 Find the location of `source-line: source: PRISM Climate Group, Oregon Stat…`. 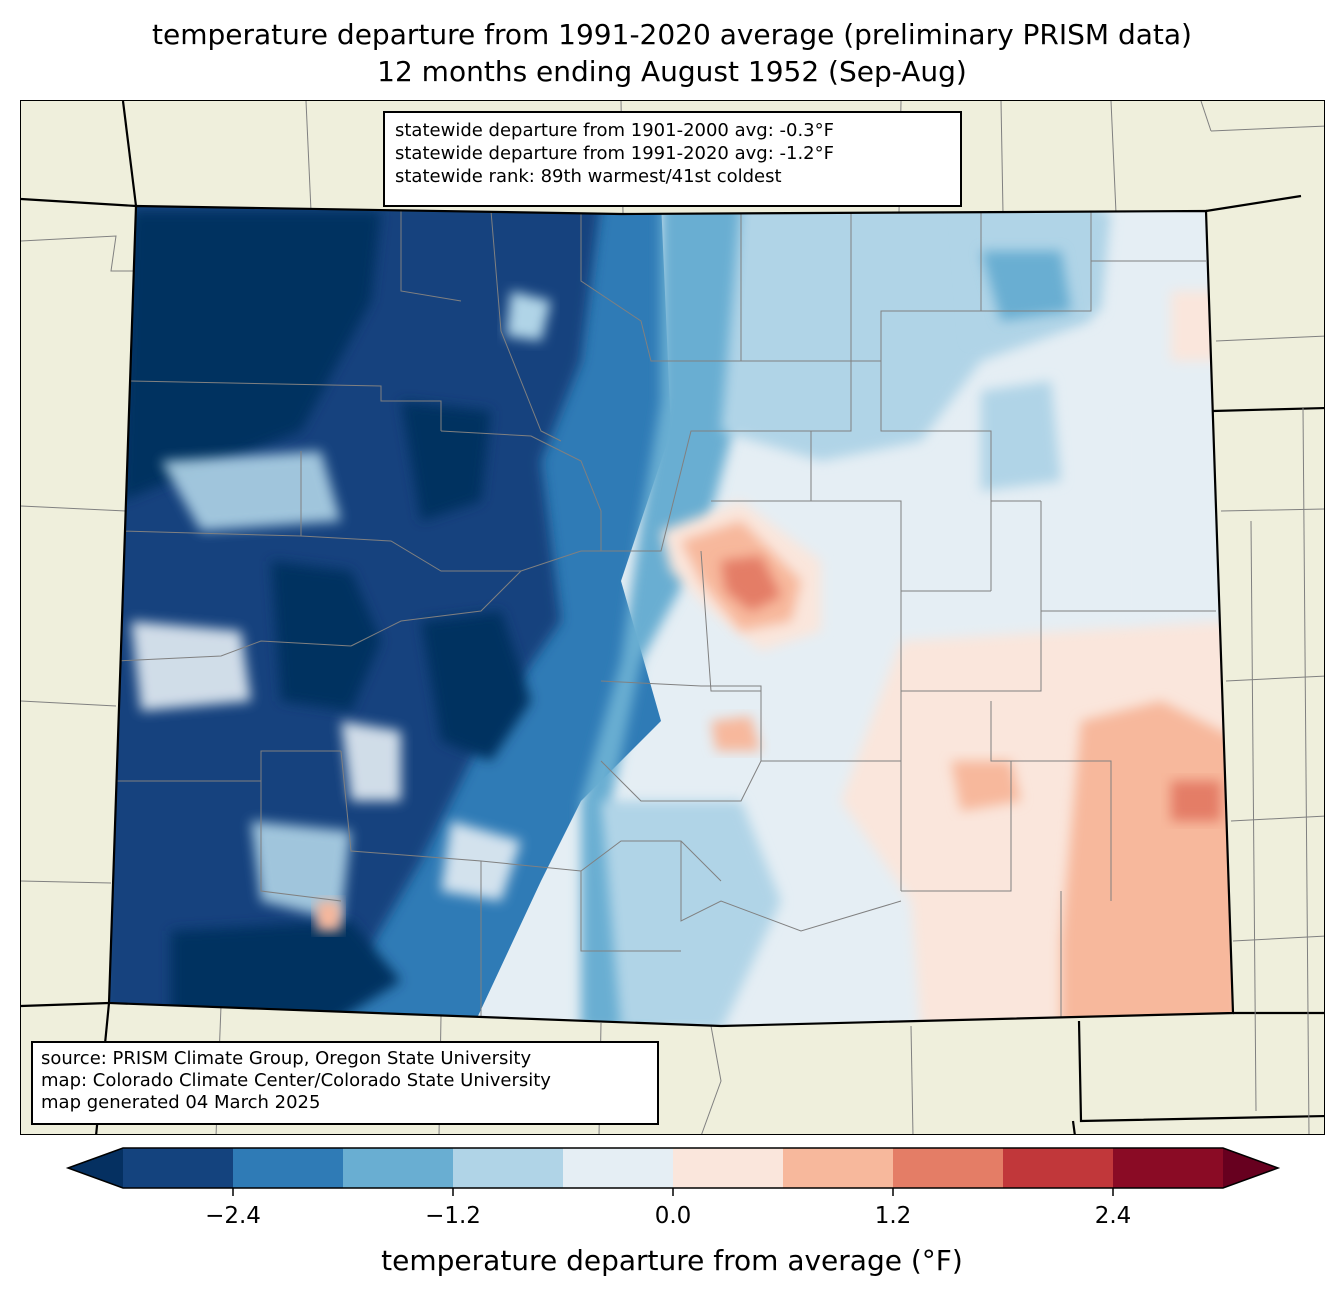

source-line: source: PRISM Climate Group, Oregon Stat… is located at coordinates (286, 1058).